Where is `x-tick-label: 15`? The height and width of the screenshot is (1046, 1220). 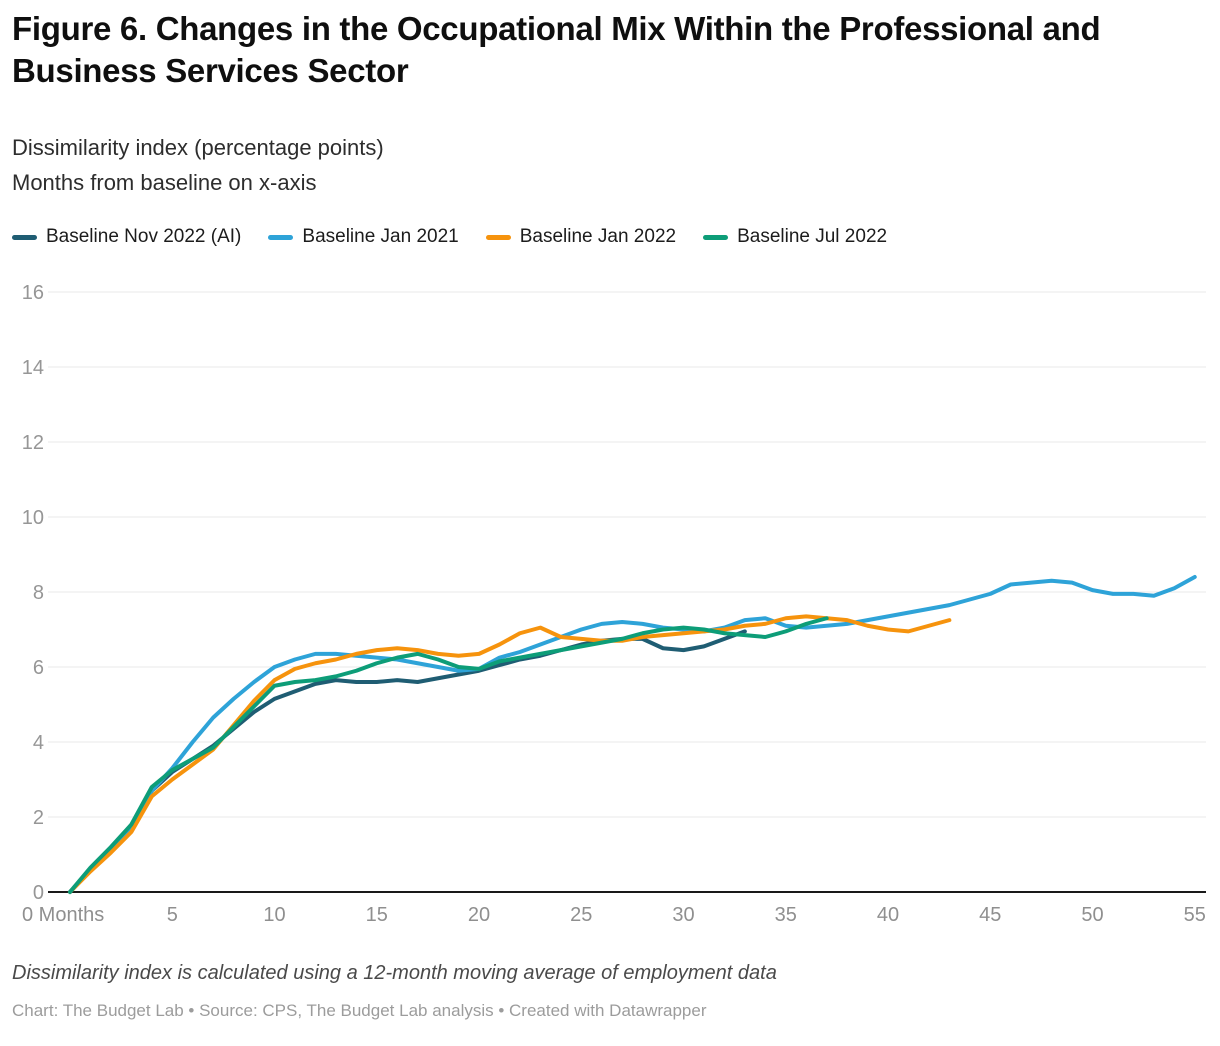 x-tick-label: 15 is located at coordinates (377, 915).